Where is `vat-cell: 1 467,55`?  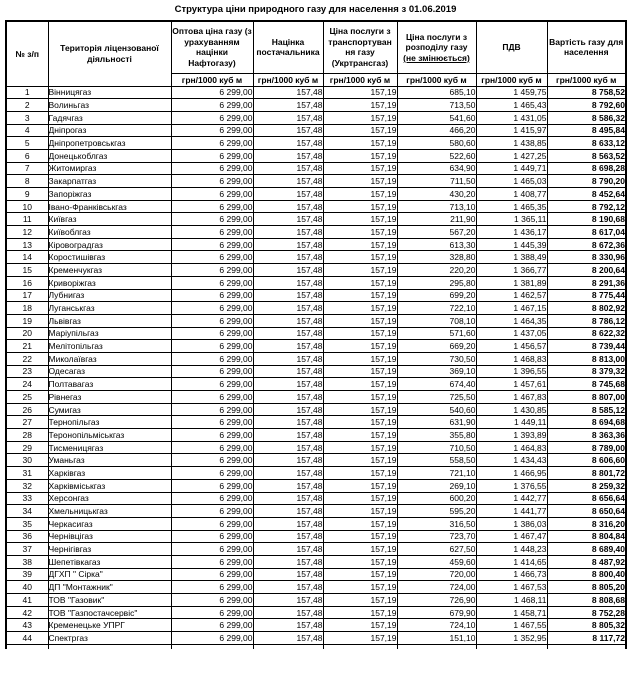 vat-cell: 1 467,55 is located at coordinates (511, 625).